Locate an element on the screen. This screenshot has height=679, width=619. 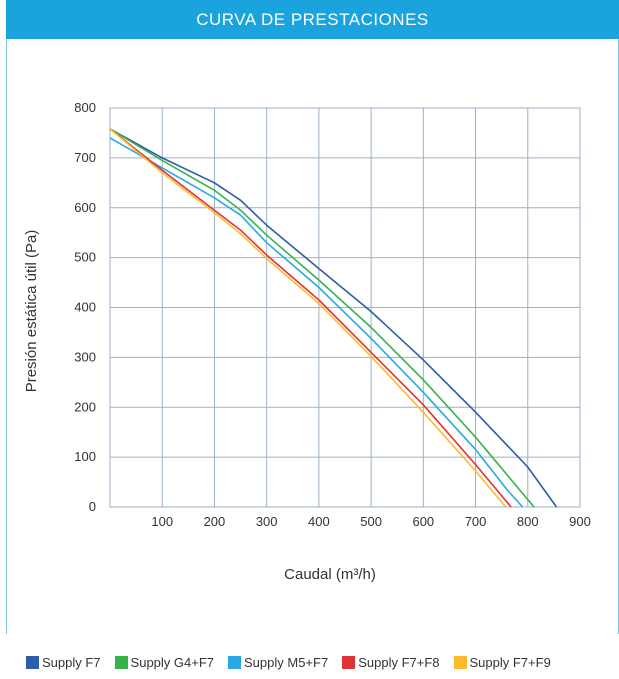
y-axis-label: Presión estática útil (Pa) is located at coordinates (31, 311).